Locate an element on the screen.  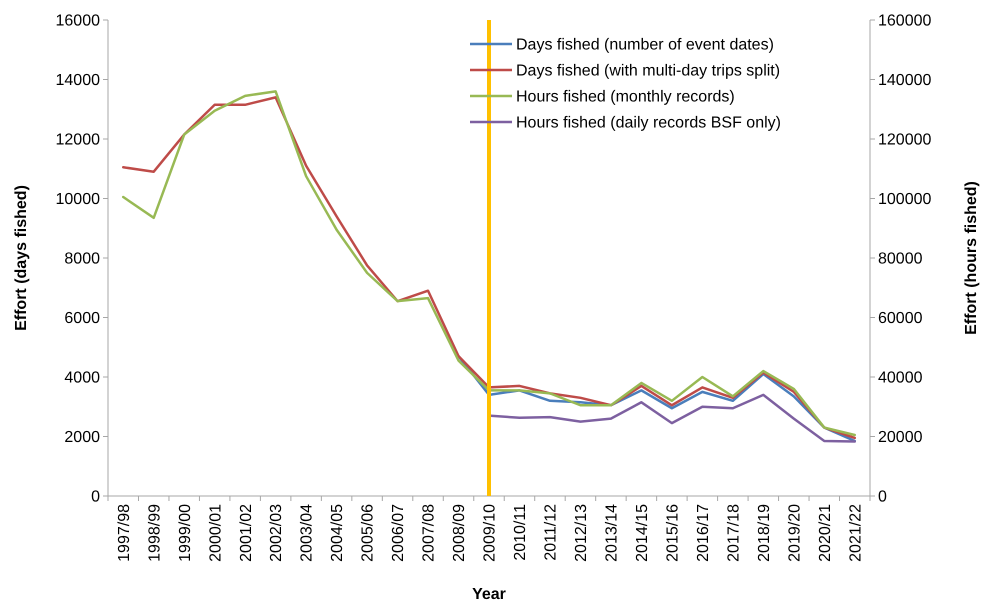
x-tick-label: 2013/14 is located at coordinates (612, 533).